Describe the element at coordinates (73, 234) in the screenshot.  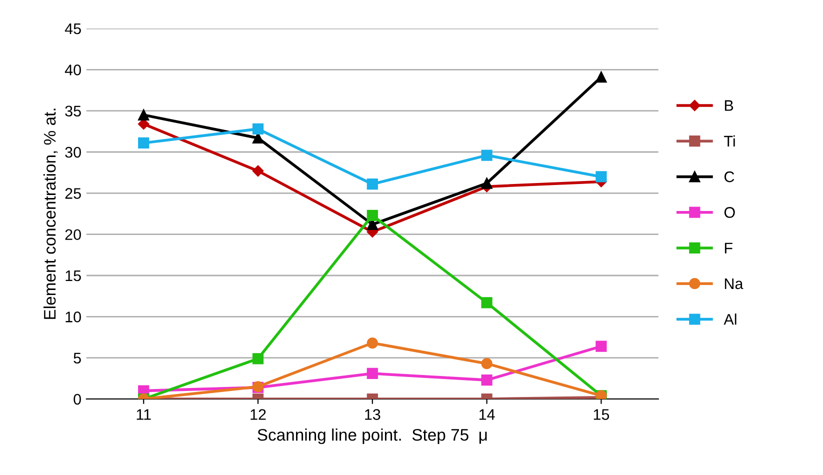
I see `y-tick-label: 20` at that location.